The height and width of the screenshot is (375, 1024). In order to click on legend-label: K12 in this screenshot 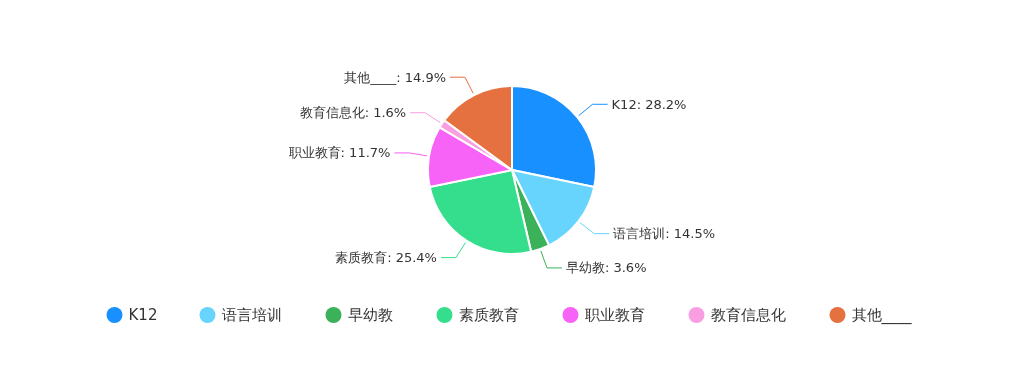, I will do `click(143, 315)`.